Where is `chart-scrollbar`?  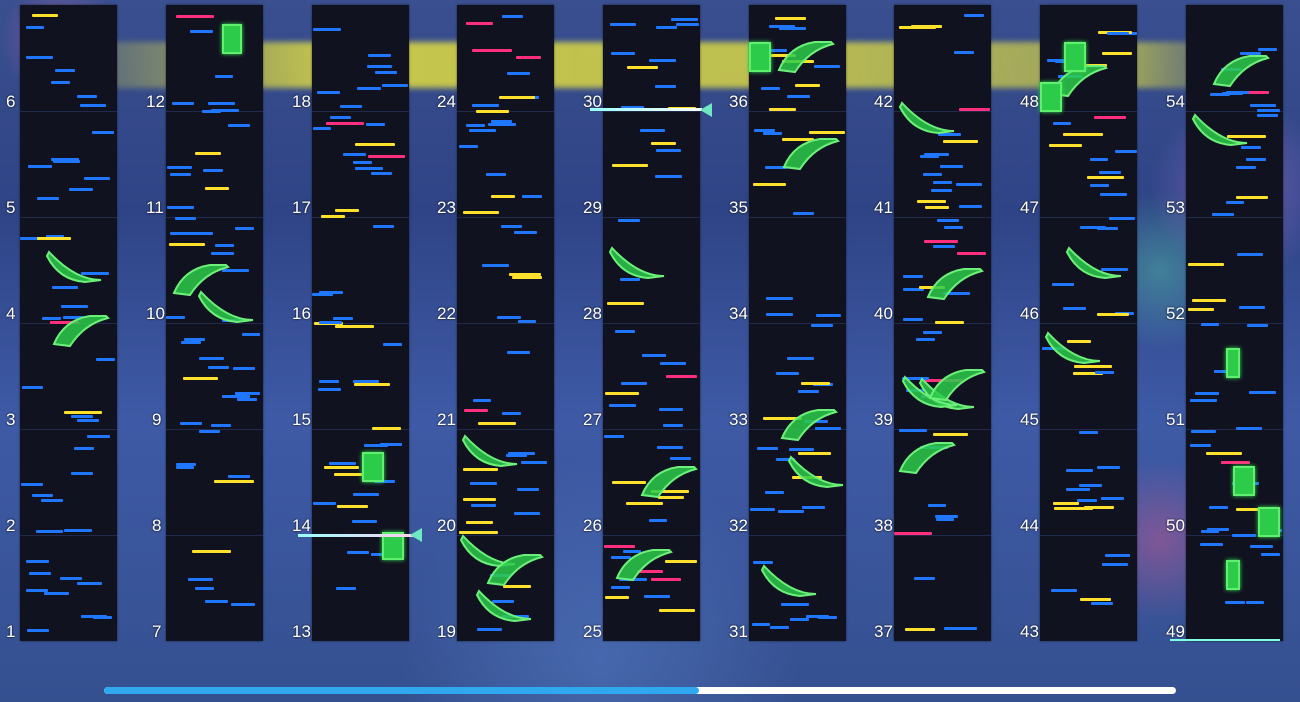
chart-scrollbar is located at coordinates (640, 690).